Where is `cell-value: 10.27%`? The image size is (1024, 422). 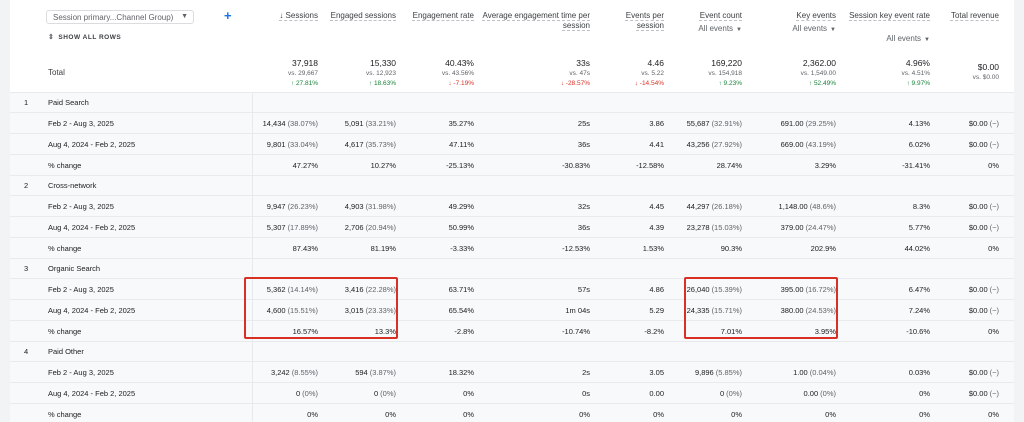
cell-value: 10.27% is located at coordinates (383, 165).